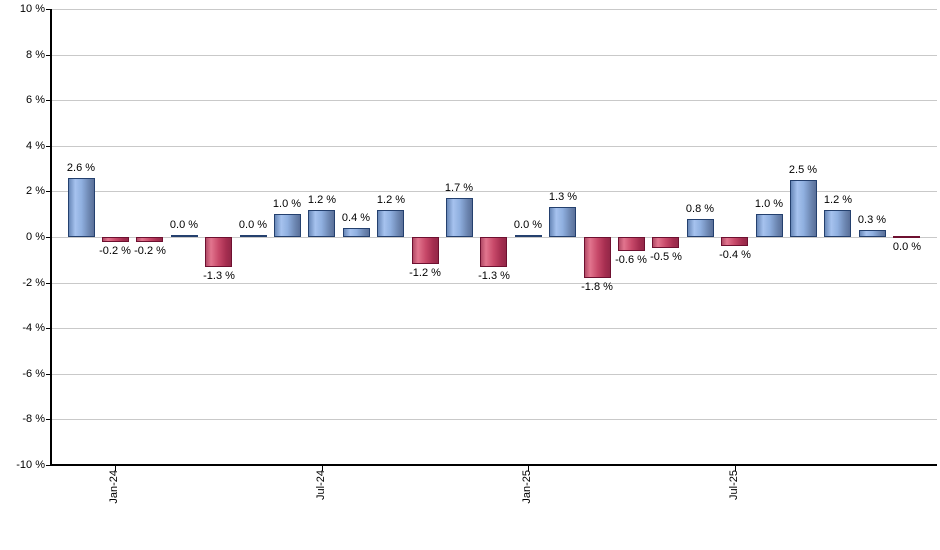 This screenshot has width=940, height=550. Describe the element at coordinates (35, 55) in the screenshot. I see `y-axis-label: 8 %` at that location.